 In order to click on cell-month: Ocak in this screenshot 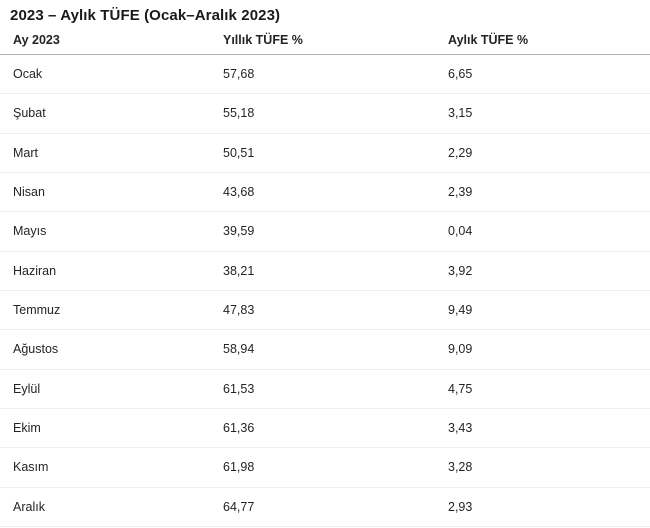, I will do `click(28, 74)`.